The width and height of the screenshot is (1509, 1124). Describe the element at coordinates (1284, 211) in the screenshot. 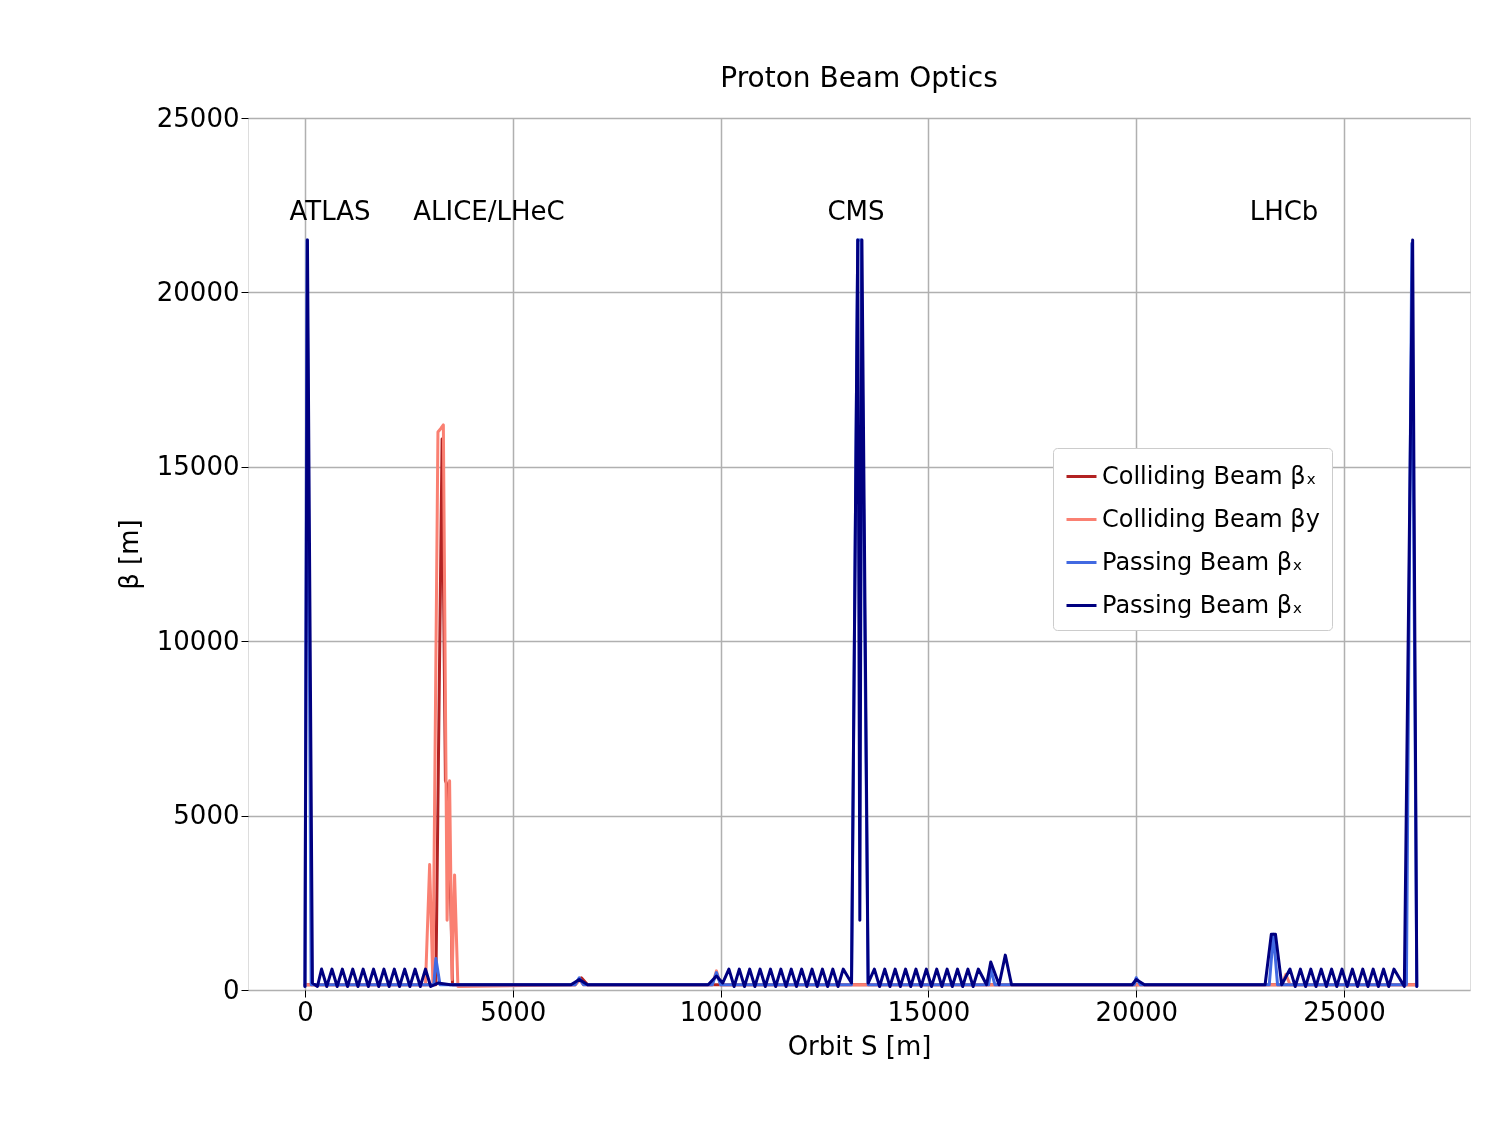

I see `annotation: LHCb` at that location.